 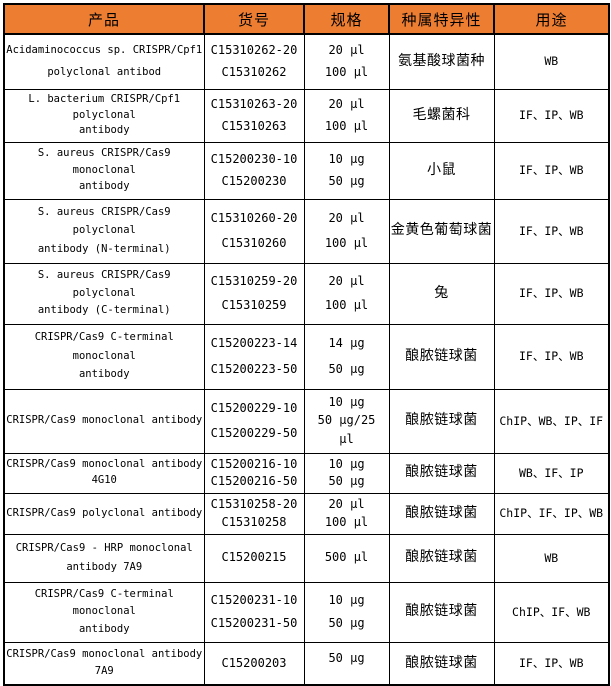 I want to click on cell-spec: 10 μg 50 μg/25 μl, so click(x=346, y=421).